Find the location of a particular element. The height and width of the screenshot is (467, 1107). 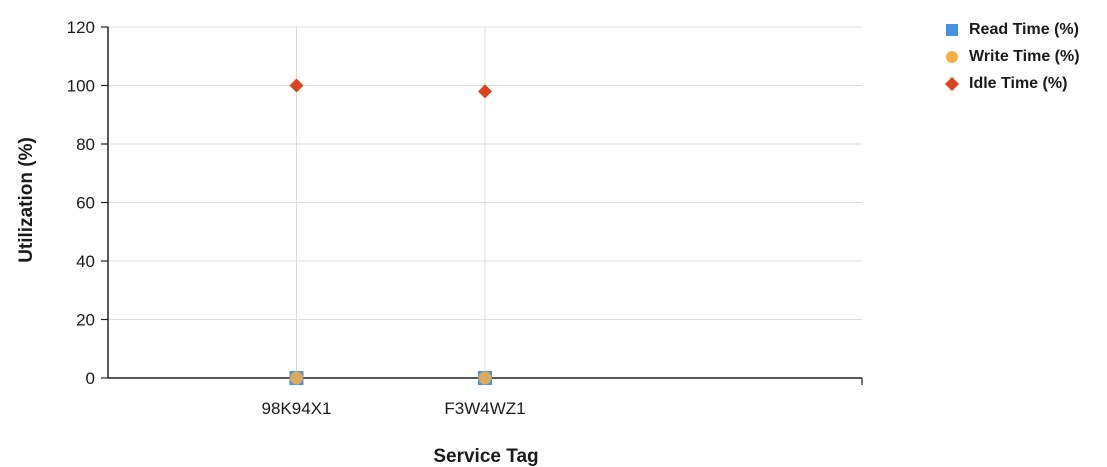

x-tick-label: F3W4WZ1 is located at coordinates (484, 408).